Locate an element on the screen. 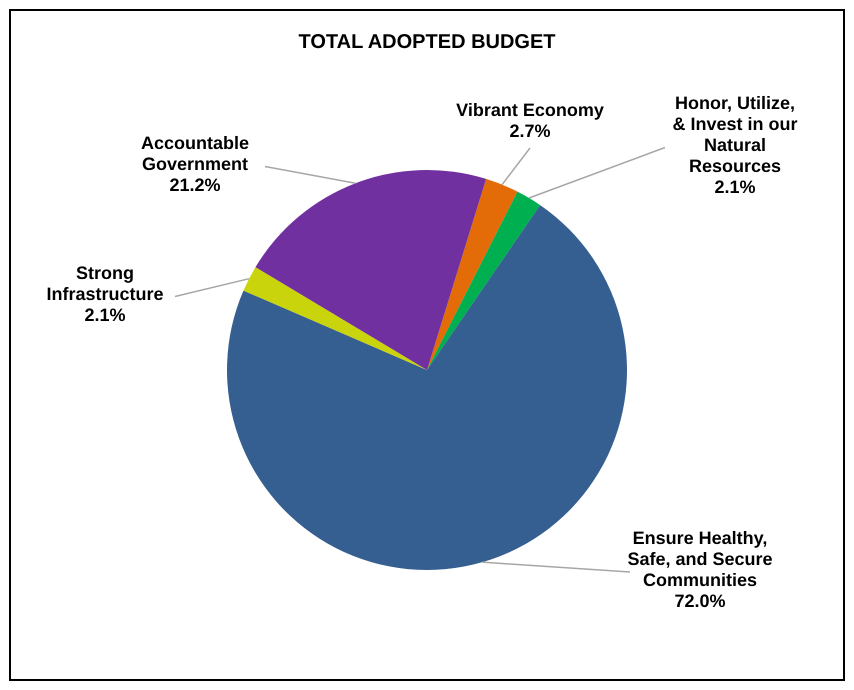  data-label: 72.0% is located at coordinates (700, 601).